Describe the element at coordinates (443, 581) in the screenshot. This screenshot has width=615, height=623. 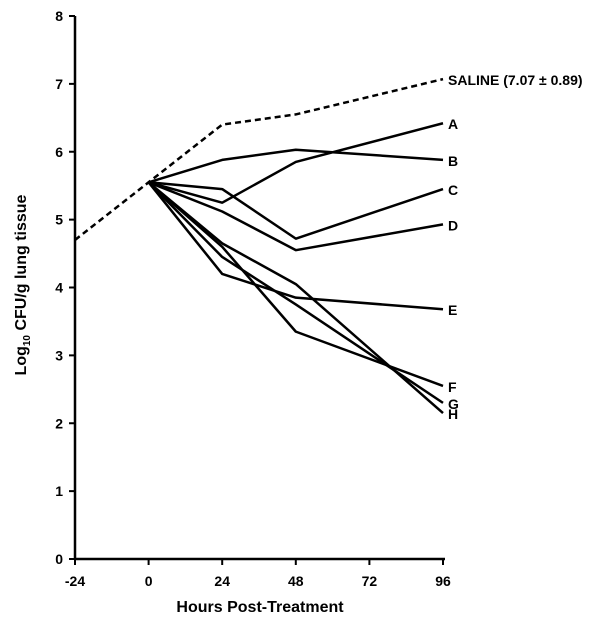
I see `x-tick-label: 96` at that location.